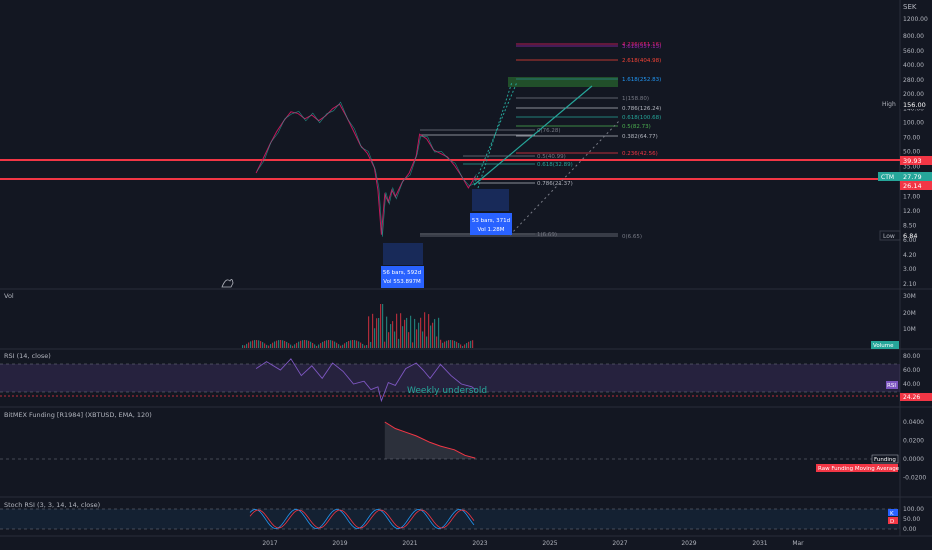 The height and width of the screenshot is (550, 932). Describe the element at coordinates (892, 522) in the screenshot. I see `stoch-d-text: D` at that location.